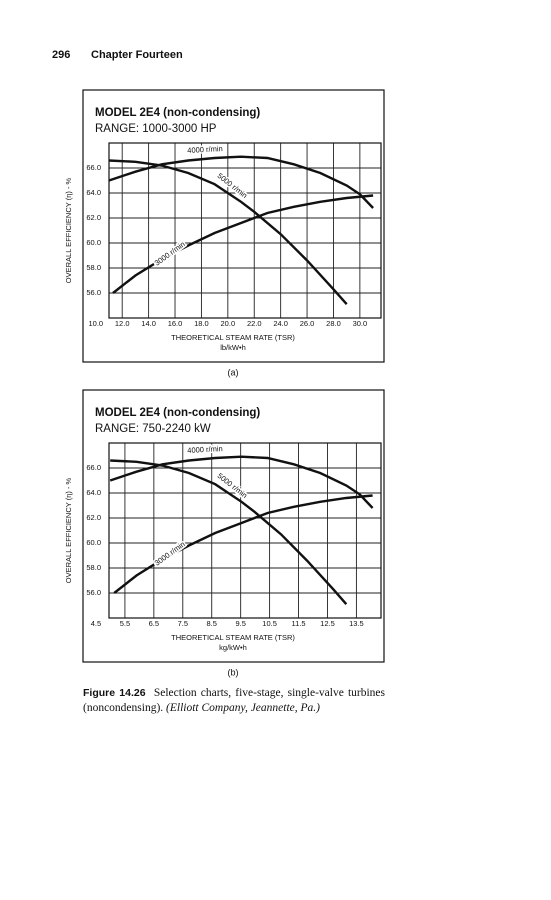 The width and height of the screenshot is (551, 900). I want to click on x-tick-label: 28.0, so click(333, 323).